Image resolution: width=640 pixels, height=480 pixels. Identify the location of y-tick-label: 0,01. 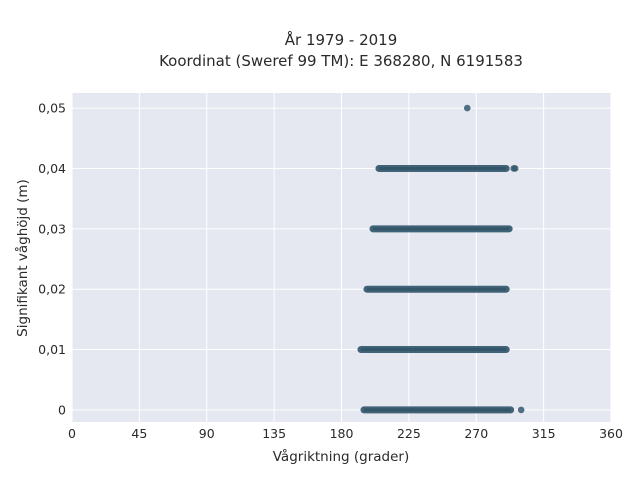
(52, 349).